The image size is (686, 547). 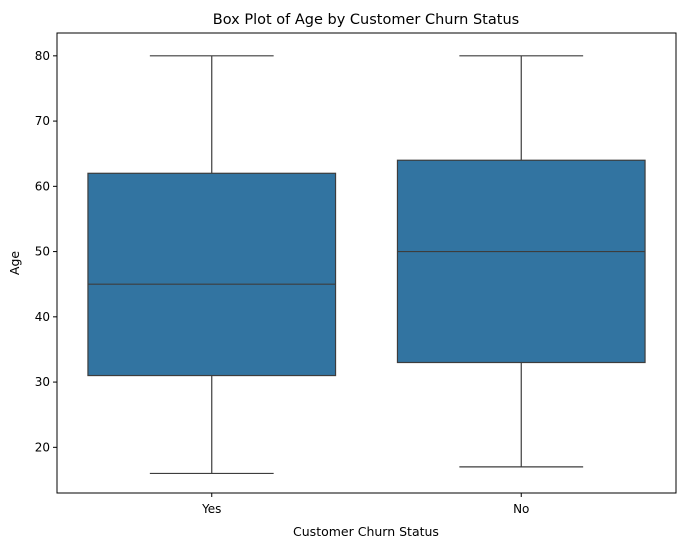 What do you see at coordinates (366, 20) in the screenshot?
I see `chart-title: Box Plot of Age by Customer Churn Status` at bounding box center [366, 20].